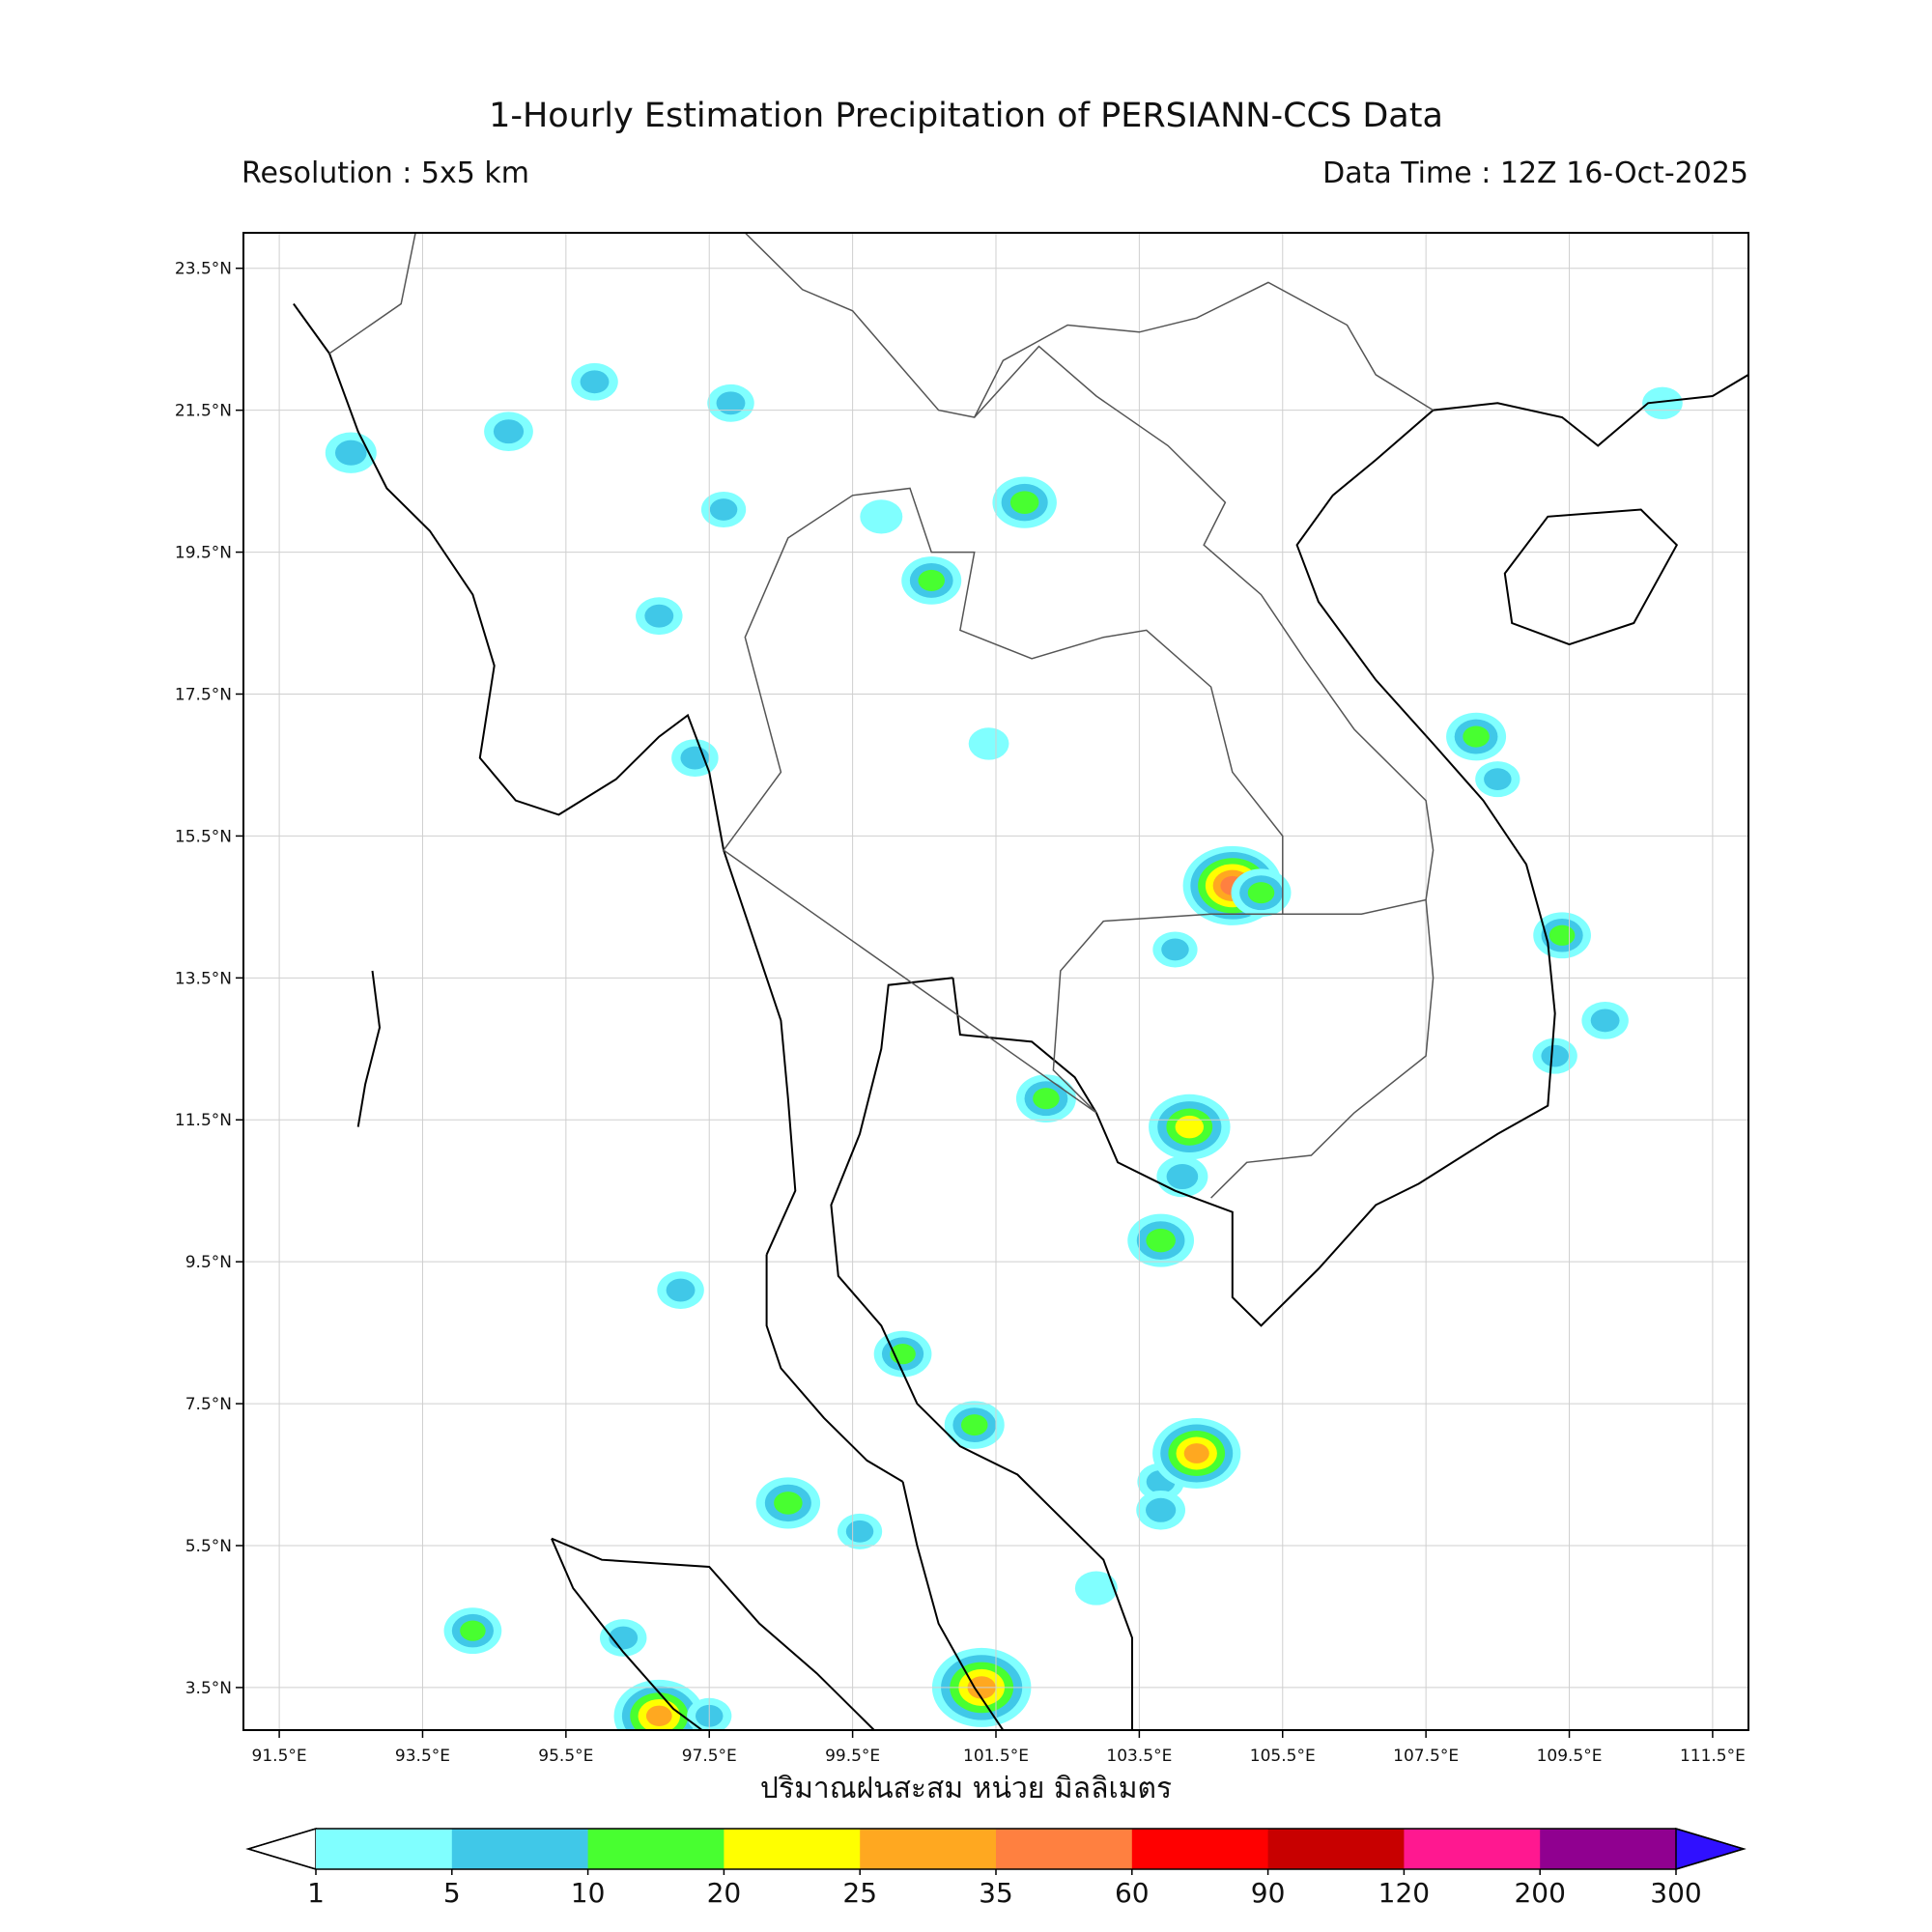 This screenshot has height=1932, width=1932. What do you see at coordinates (1713, 1756) in the screenshot?
I see `longitude-tick-label: 111.5°E` at bounding box center [1713, 1756].